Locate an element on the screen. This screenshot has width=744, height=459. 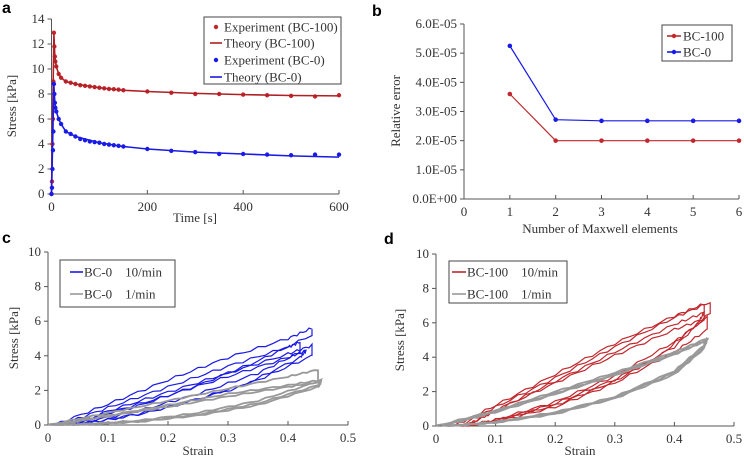
x-axis-label: Time [s] is located at coordinates (195, 217).